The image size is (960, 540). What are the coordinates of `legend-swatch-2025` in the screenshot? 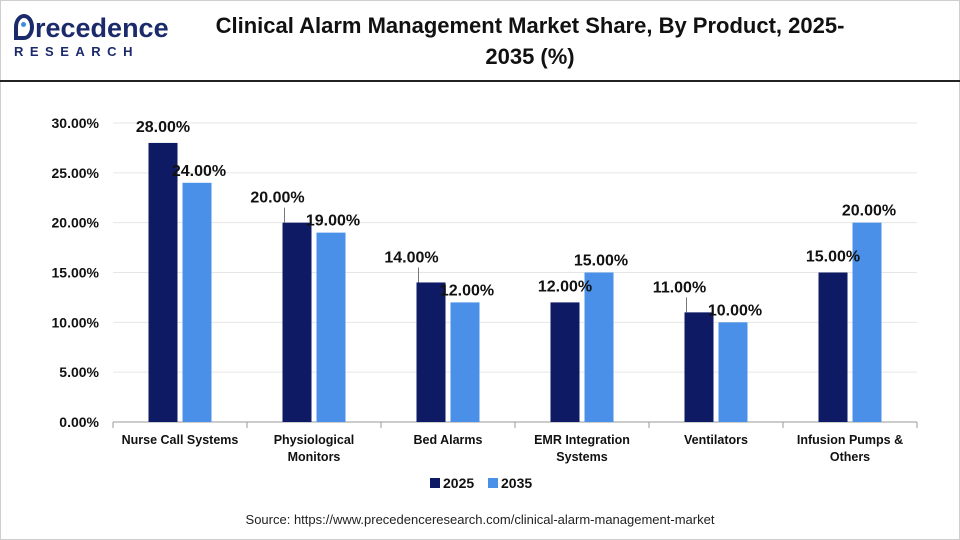 It's located at (435, 483).